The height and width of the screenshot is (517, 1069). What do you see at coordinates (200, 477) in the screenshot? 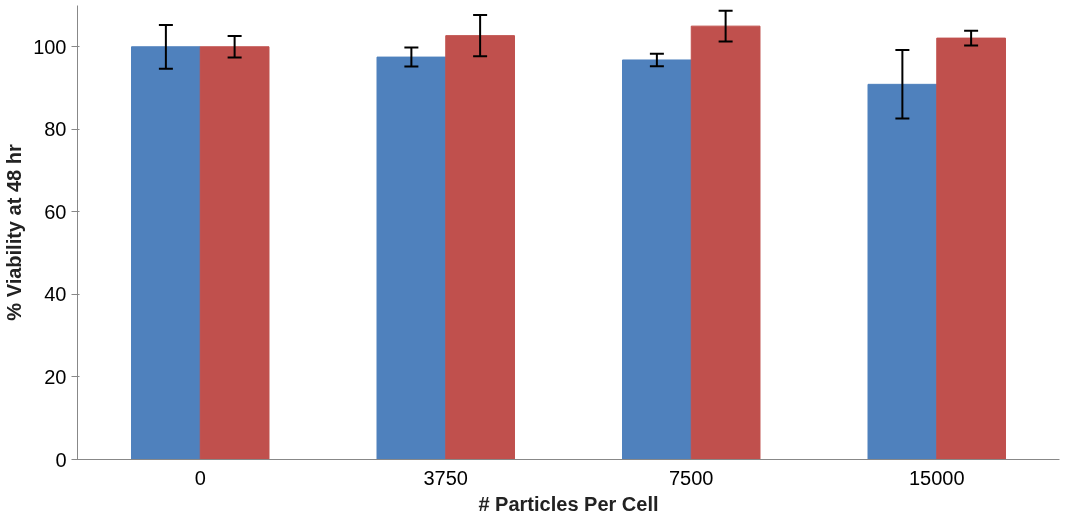
I see `x-tick-label: 0` at bounding box center [200, 477].